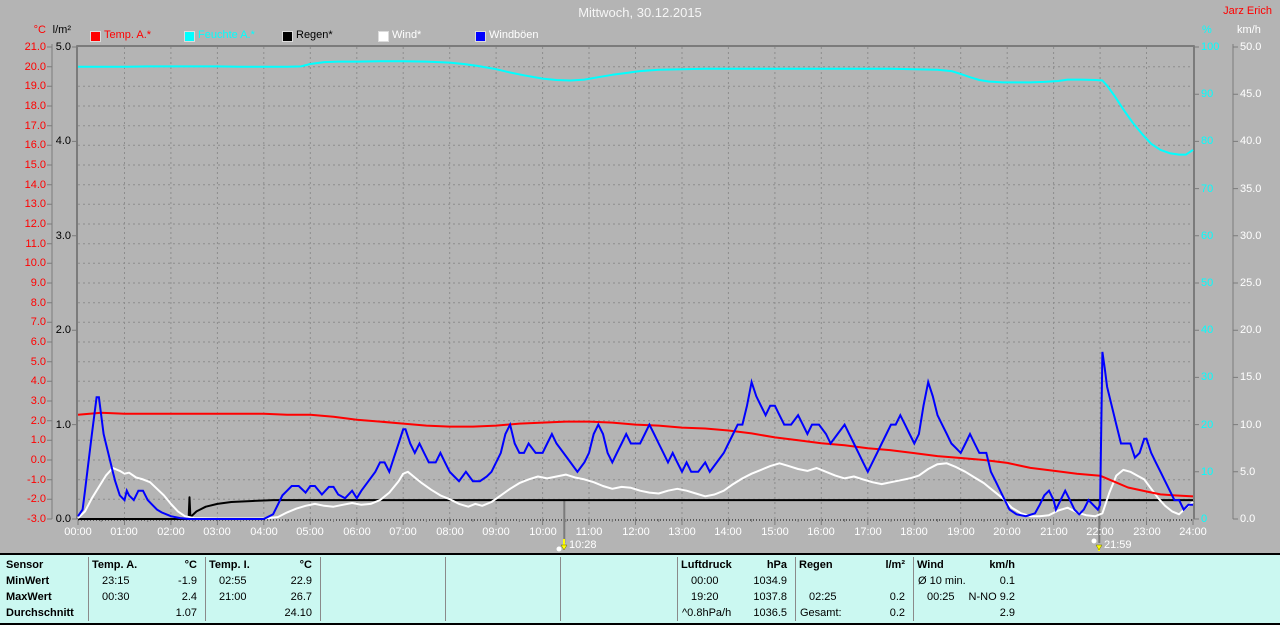 This screenshot has height=625, width=1280. Describe the element at coordinates (1207, 472) in the screenshot. I see `humidity-axis-tick-label: 10` at that location.